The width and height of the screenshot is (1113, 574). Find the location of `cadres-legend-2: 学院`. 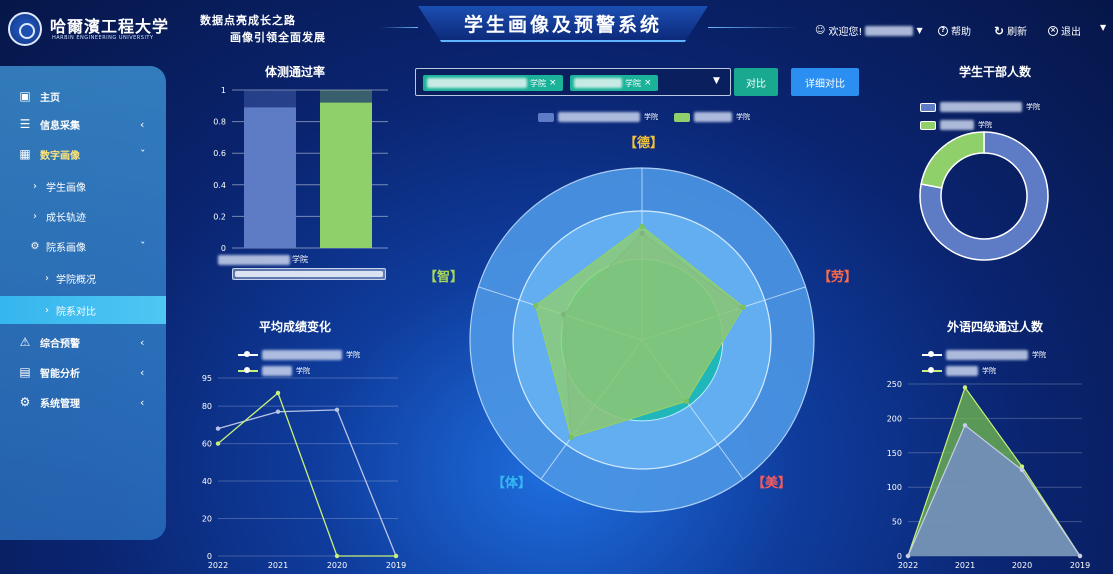

cadres-legend-2: 学院 is located at coordinates (956, 125).